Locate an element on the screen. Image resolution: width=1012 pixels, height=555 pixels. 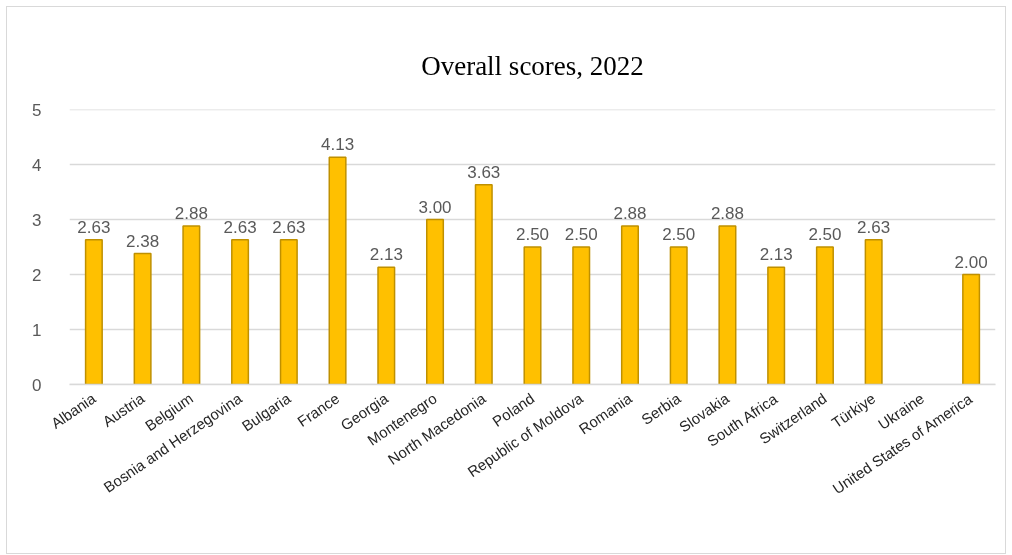
data-label: 2.38 is located at coordinates (143, 241).